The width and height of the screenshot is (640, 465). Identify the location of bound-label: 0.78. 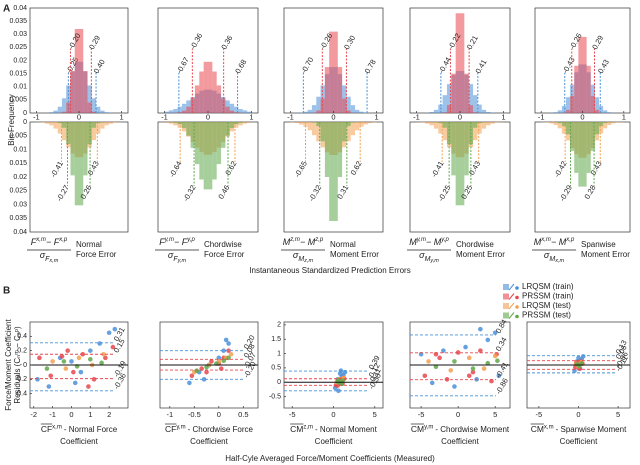
(370, 66).